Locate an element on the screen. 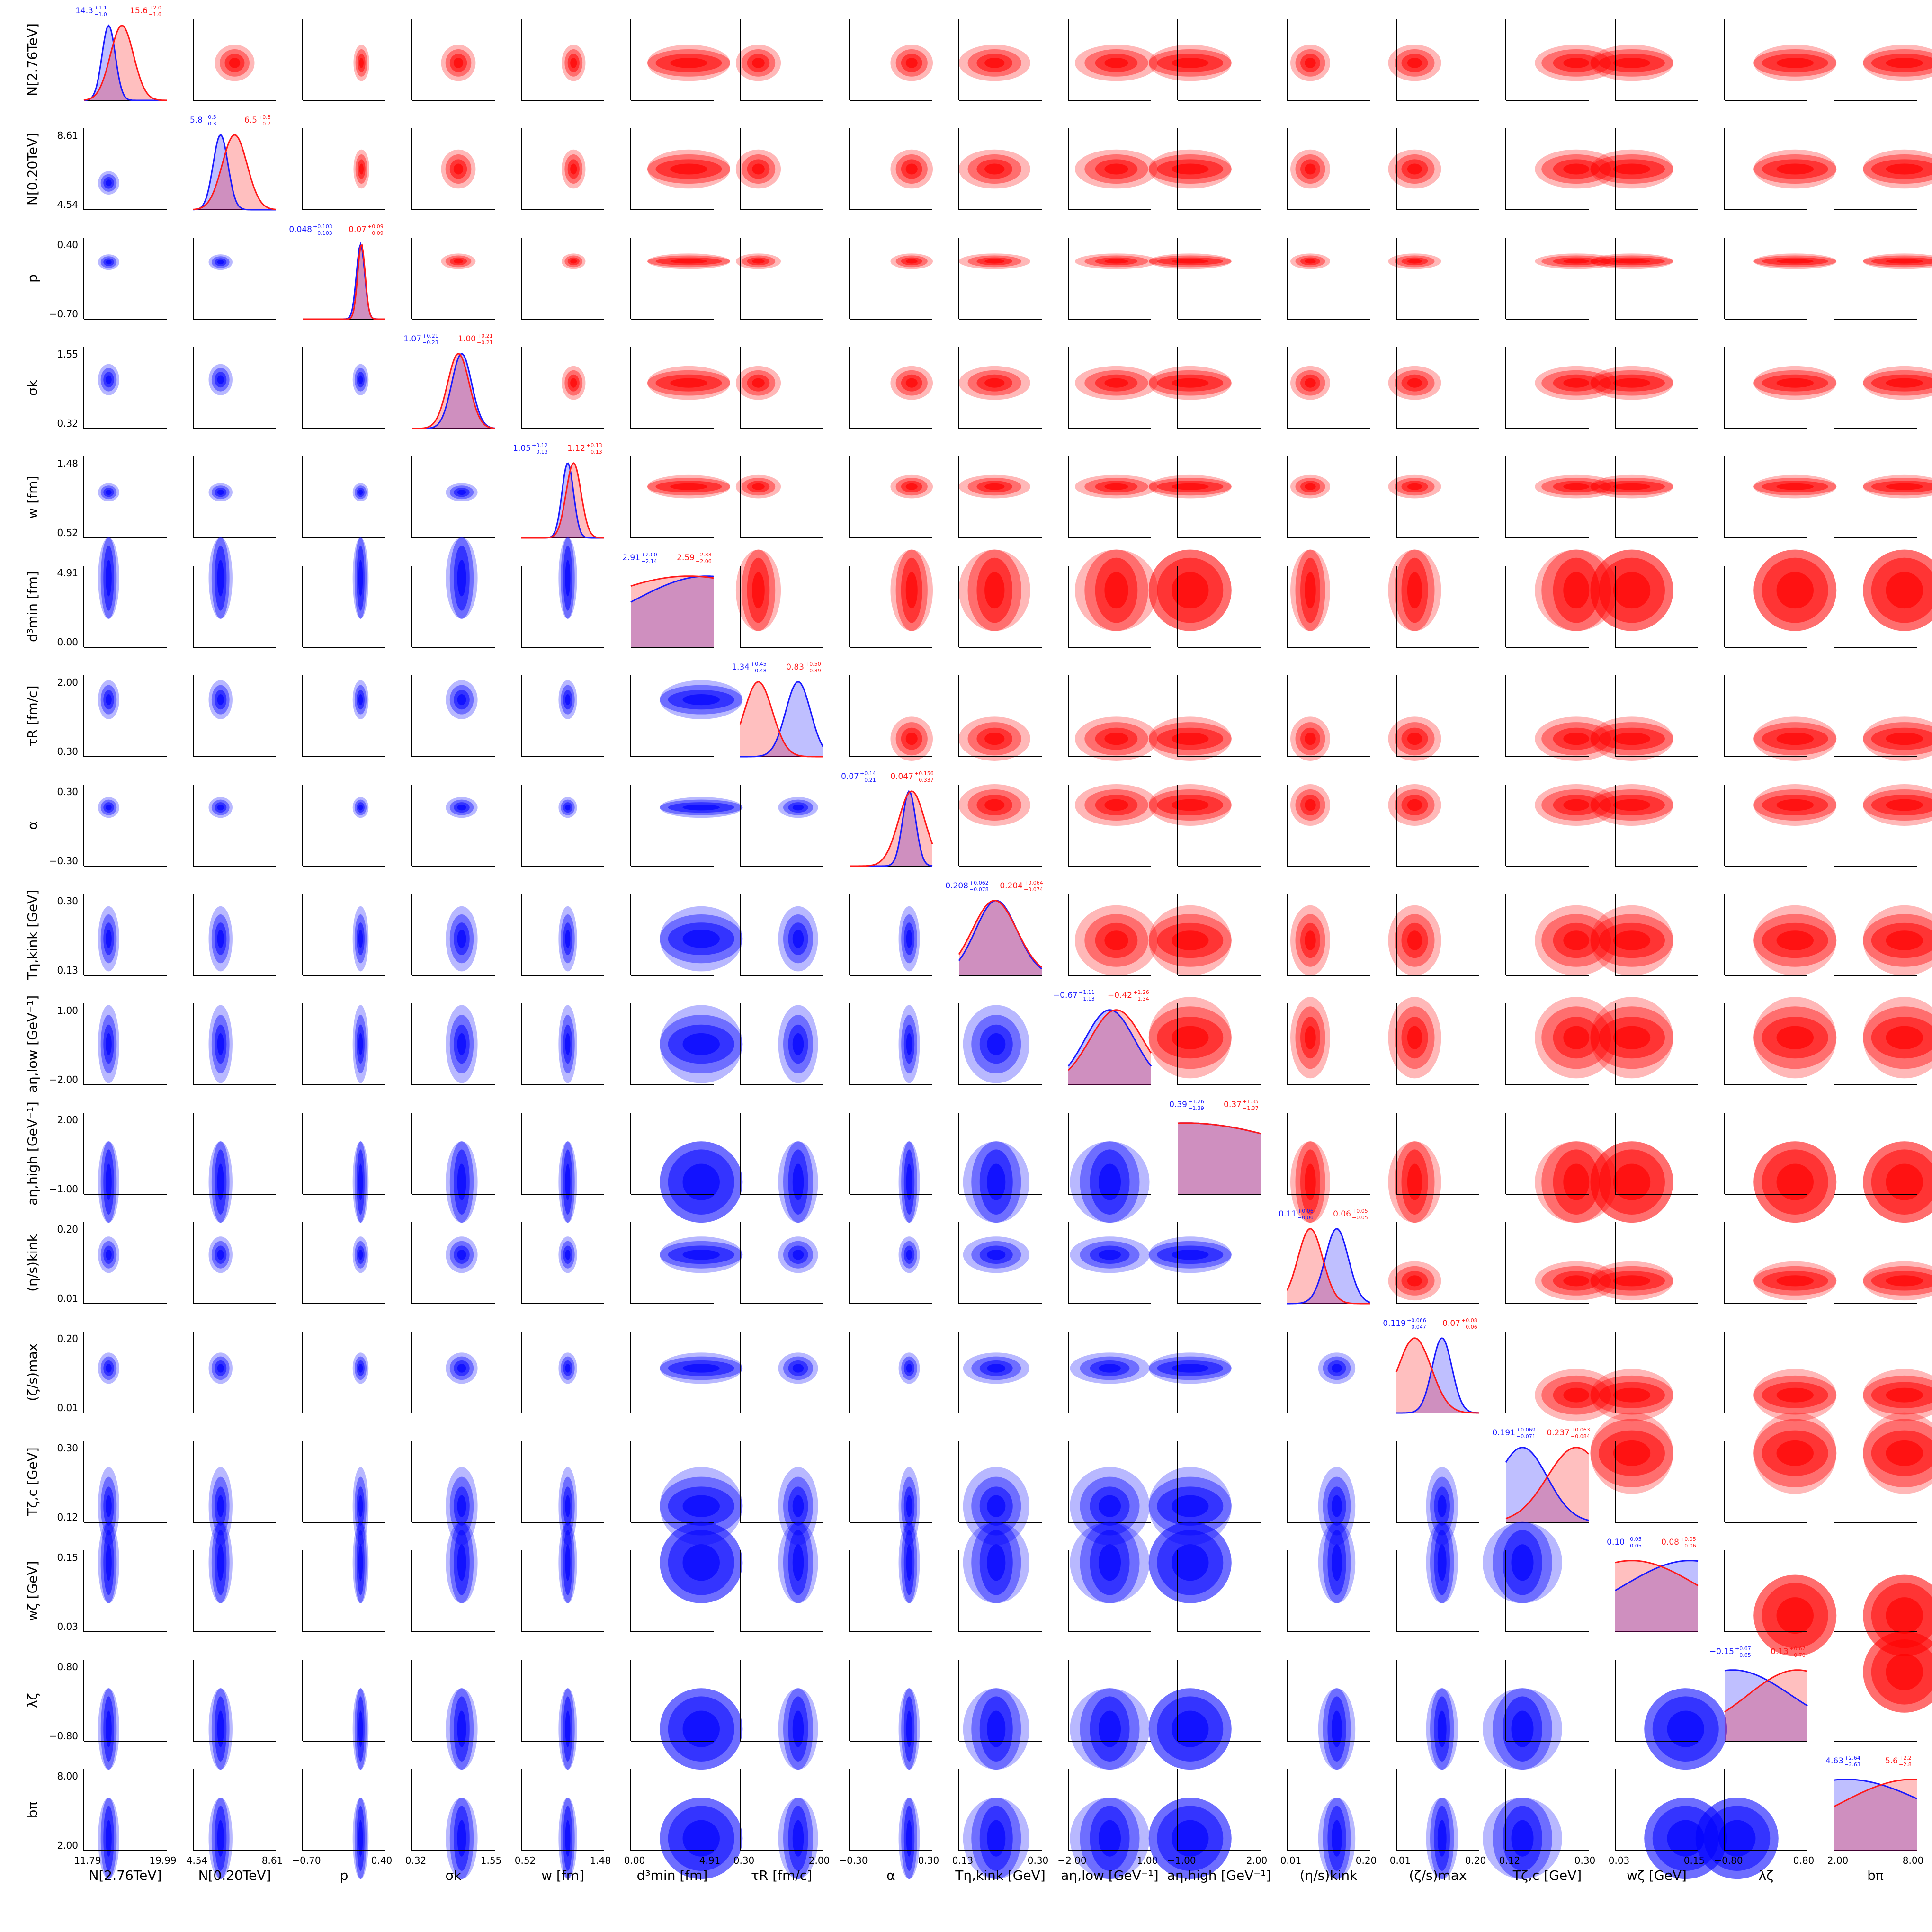 Image resolution: width=1932 pixels, height=1932 pixels. stat-minus-b: −1.37 is located at coordinates (1251, 1108).